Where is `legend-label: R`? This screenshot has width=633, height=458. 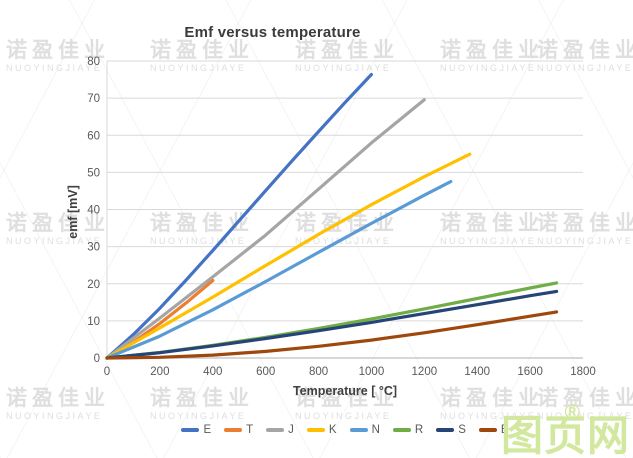 legend-label: R is located at coordinates (419, 430).